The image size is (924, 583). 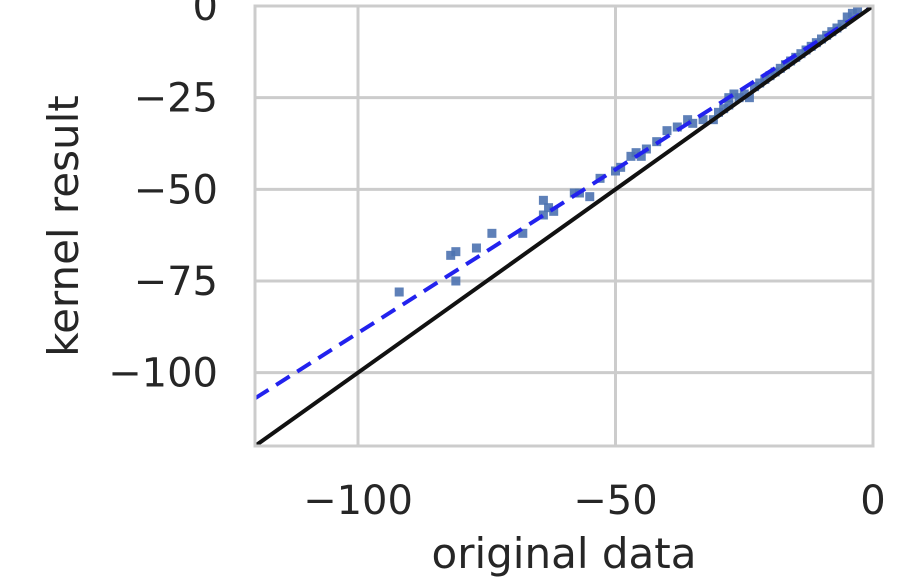 I want to click on x-tick-label: −50, so click(x=615, y=501).